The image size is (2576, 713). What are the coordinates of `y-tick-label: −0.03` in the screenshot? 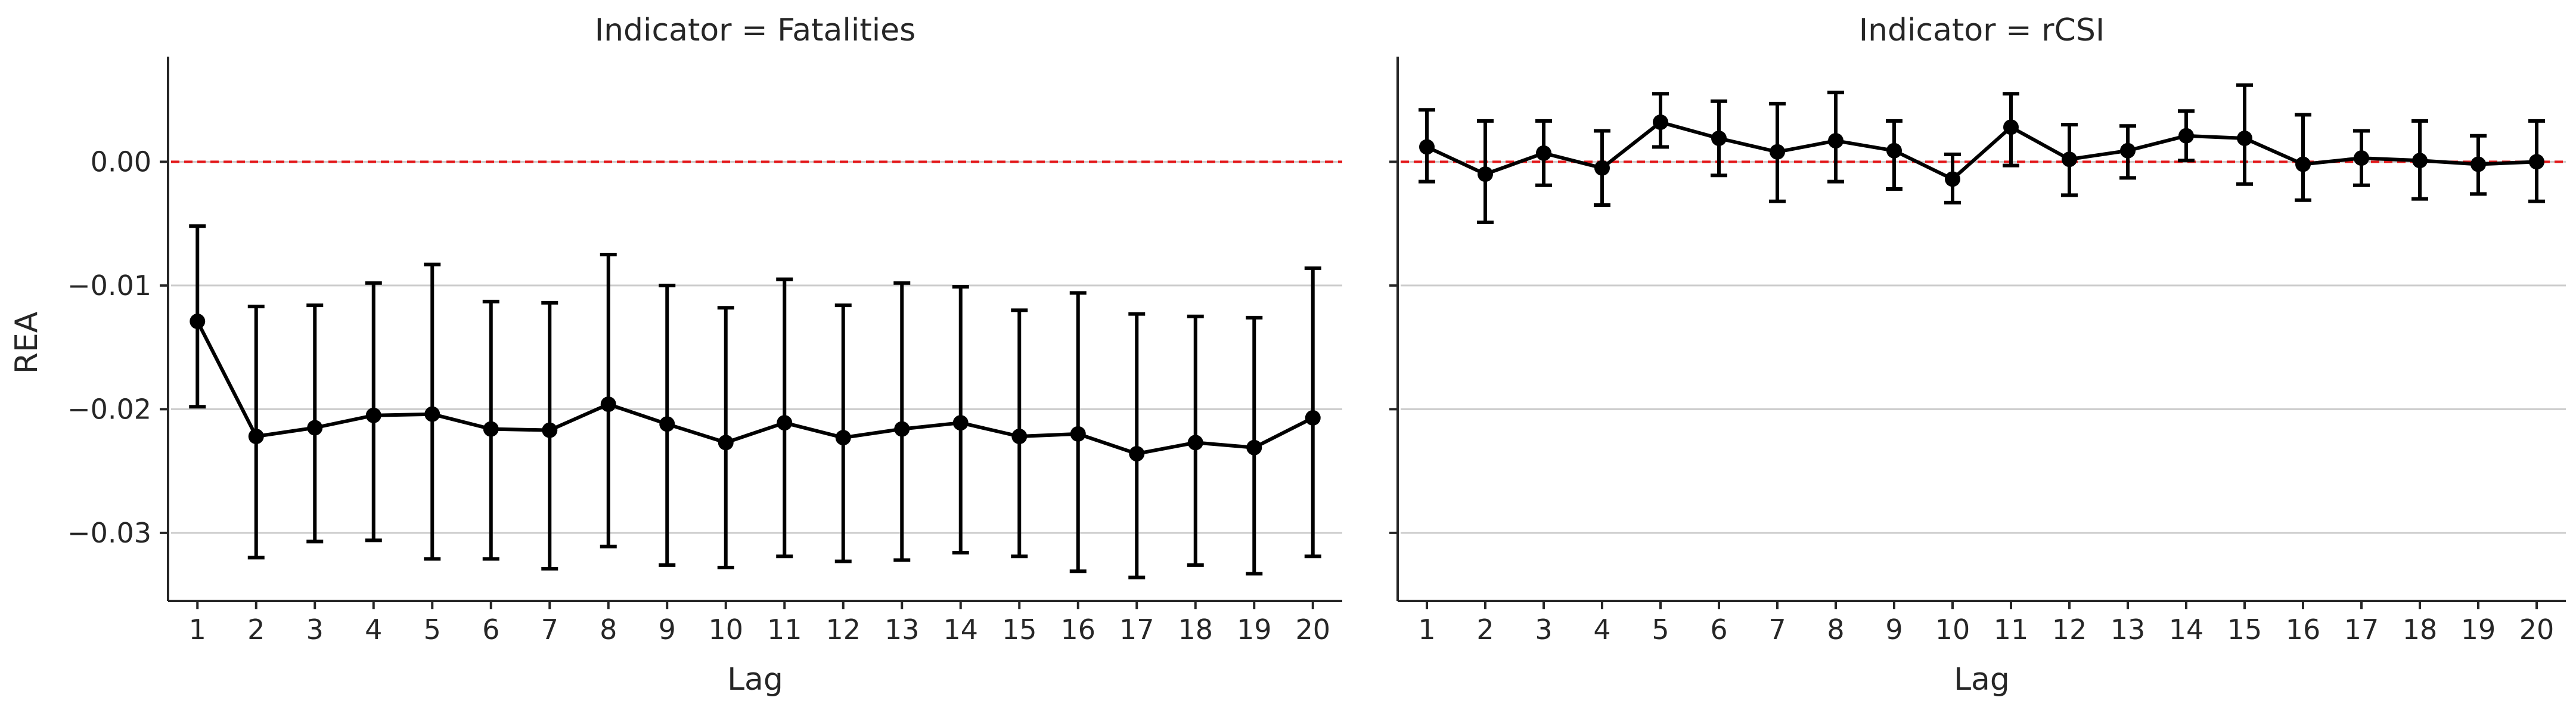 It's located at (109, 533).